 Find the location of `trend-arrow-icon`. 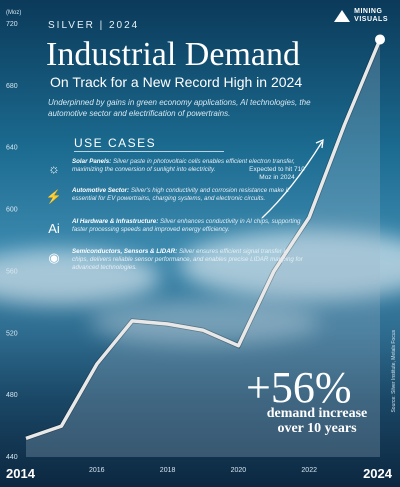

trend-arrow-icon is located at coordinates (292, 180).